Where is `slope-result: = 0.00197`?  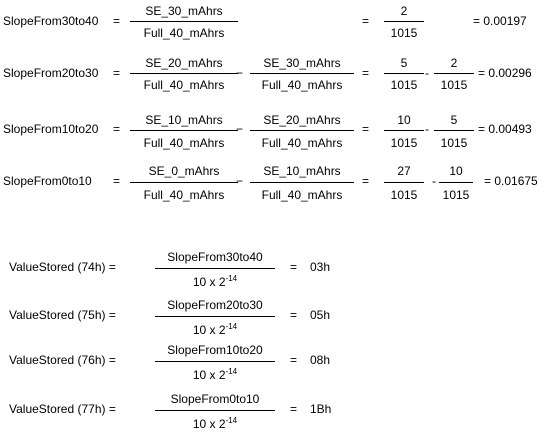
slope-result: = 0.00197 is located at coordinates (500, 21).